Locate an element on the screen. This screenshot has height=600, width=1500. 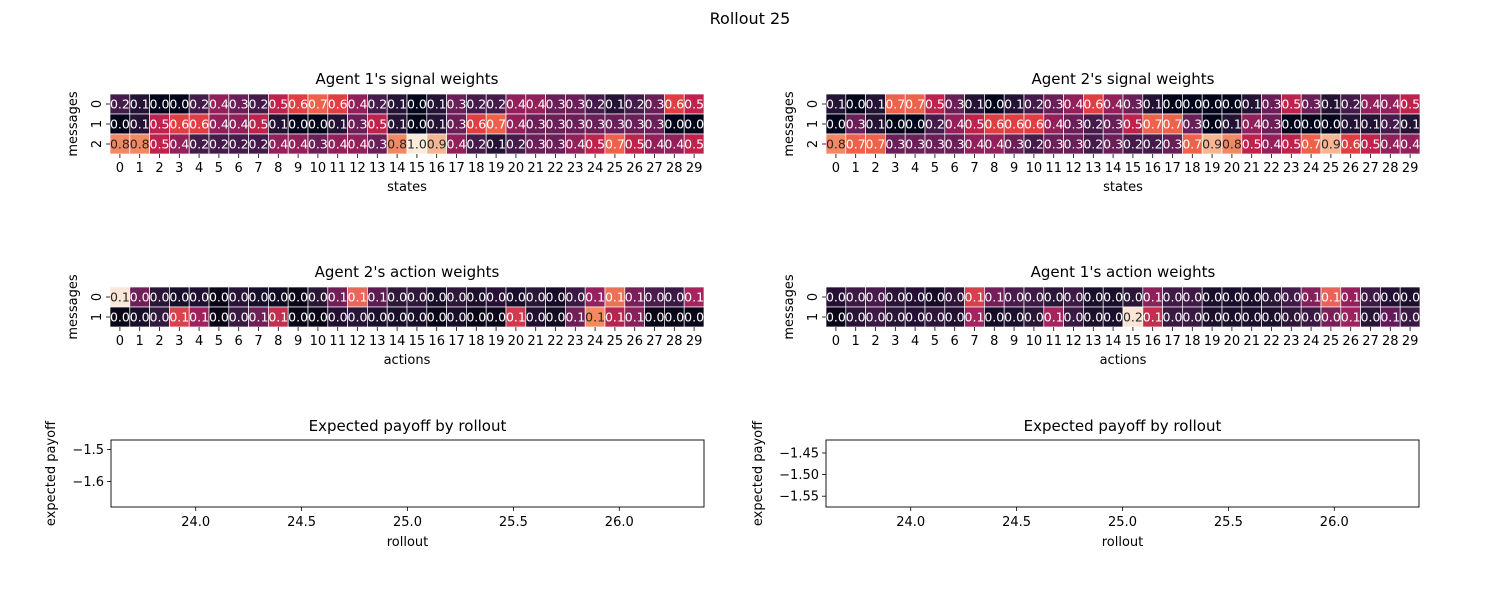
x-tick-label: 4 is located at coordinates (199, 168).